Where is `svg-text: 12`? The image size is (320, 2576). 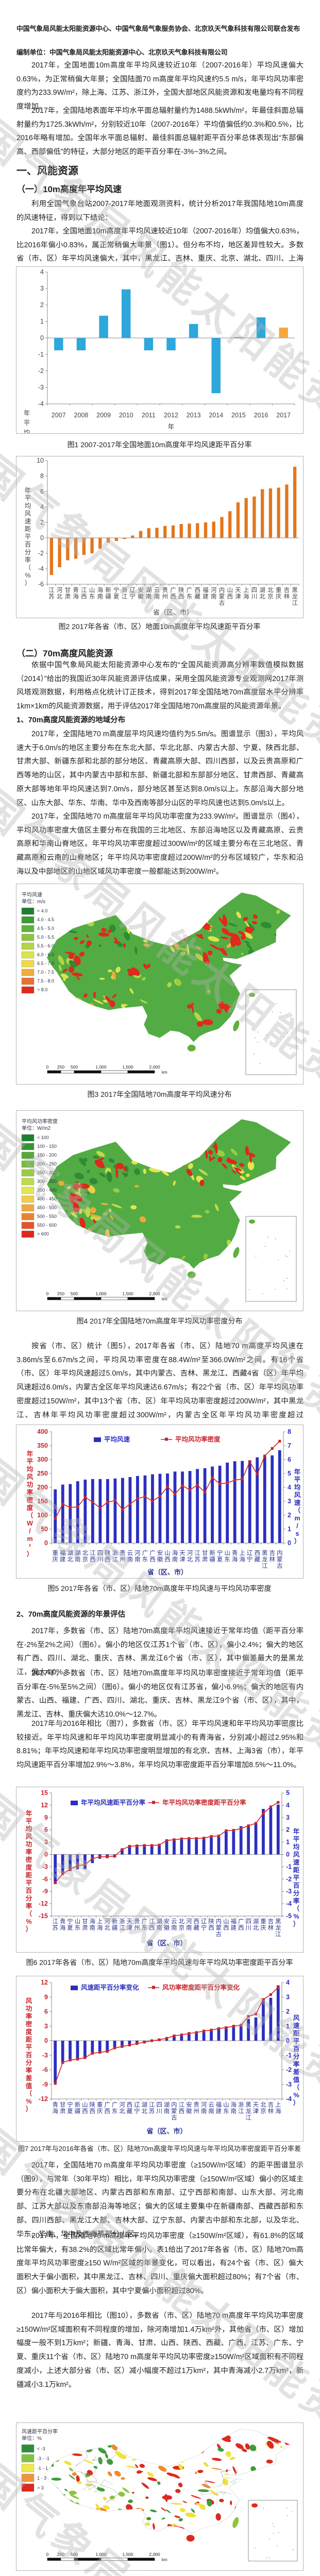 svg-text: 12 is located at coordinates (44, 1982).